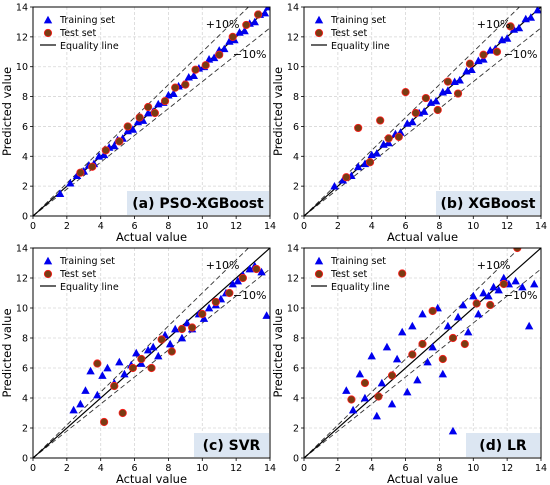 Image resolution: width=550 pixels, height=485 pixels. What do you see at coordinates (372, 468) in the screenshot?
I see `x-tick-label: 4` at bounding box center [372, 468].